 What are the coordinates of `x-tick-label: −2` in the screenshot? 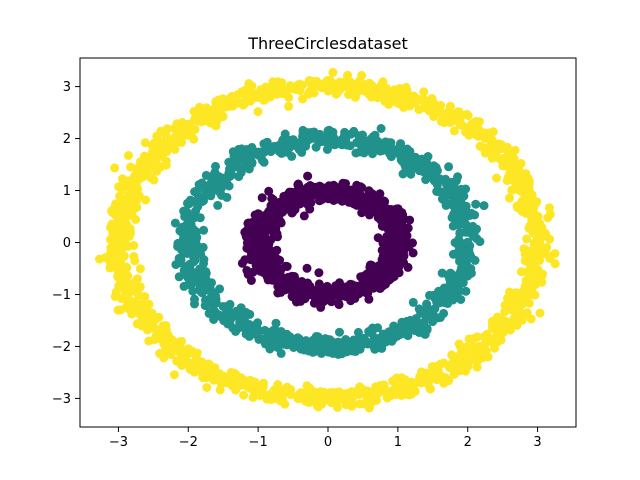 It's located at (188, 442).